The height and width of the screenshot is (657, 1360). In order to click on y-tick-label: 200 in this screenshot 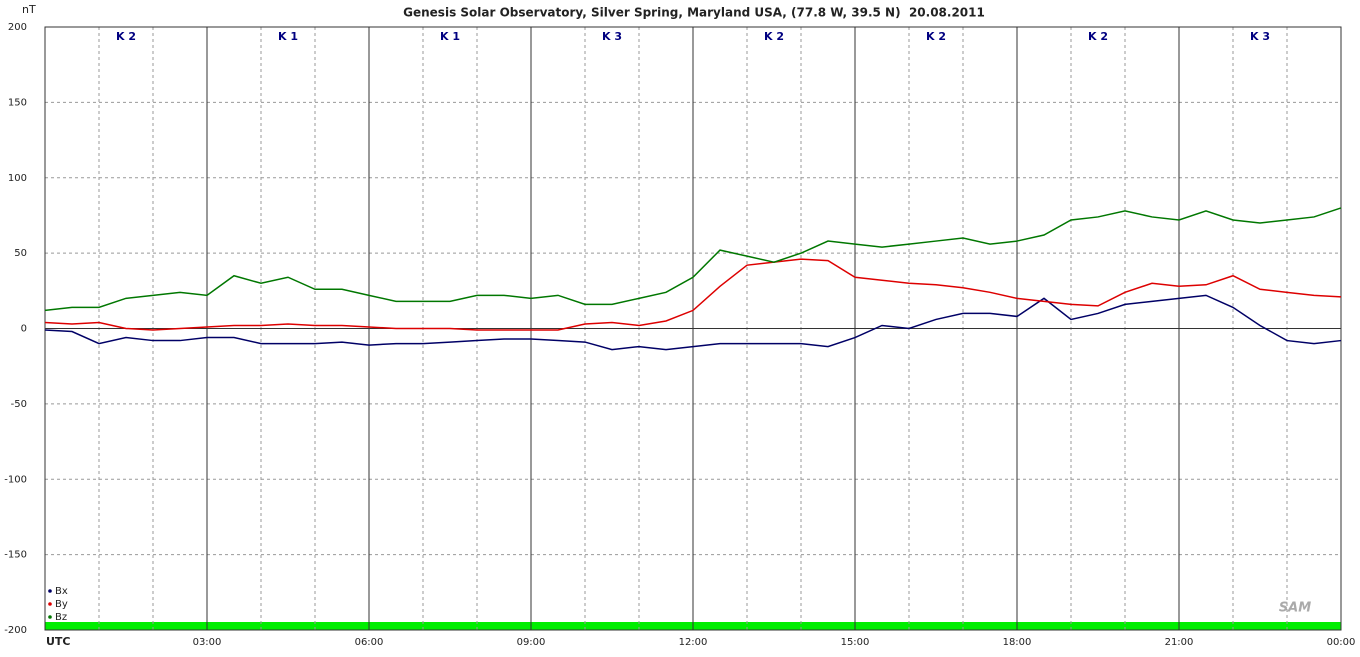, I will do `click(17, 27)`.